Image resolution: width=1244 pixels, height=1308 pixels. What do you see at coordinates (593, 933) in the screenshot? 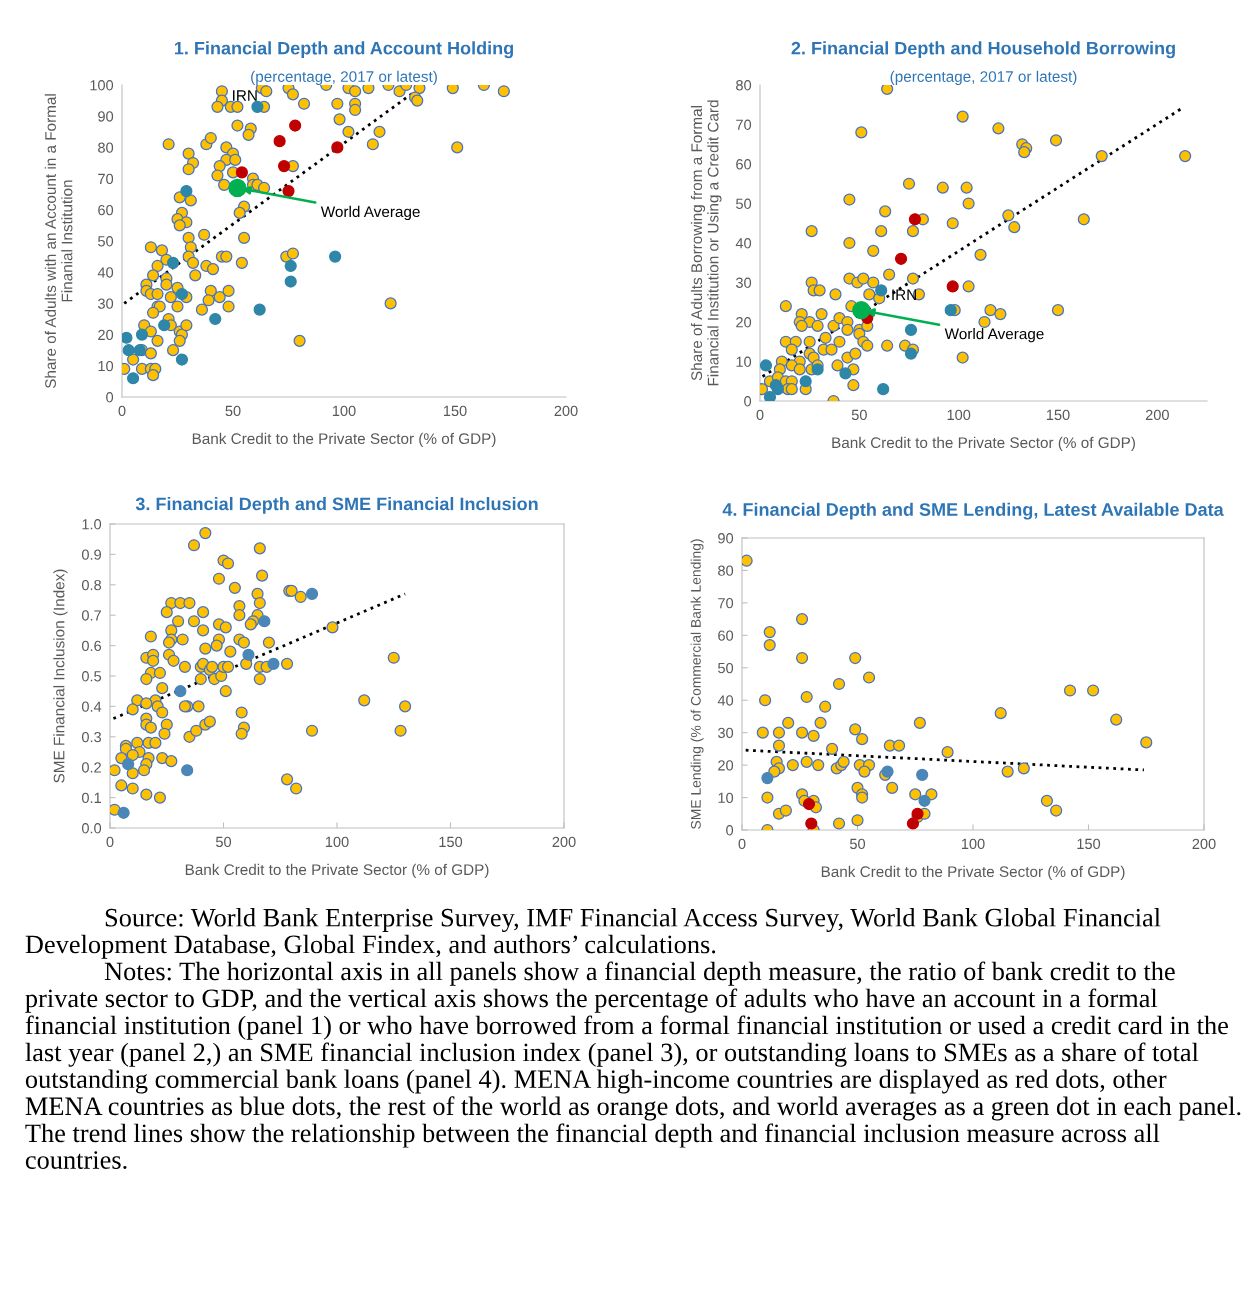
I see `source-note: Source: World Bank Enterprise Survey, IMF Financial Access Survey, World Bank Global Financial Development Database, Global Findex, and authors’ calculations.` at bounding box center [593, 933].